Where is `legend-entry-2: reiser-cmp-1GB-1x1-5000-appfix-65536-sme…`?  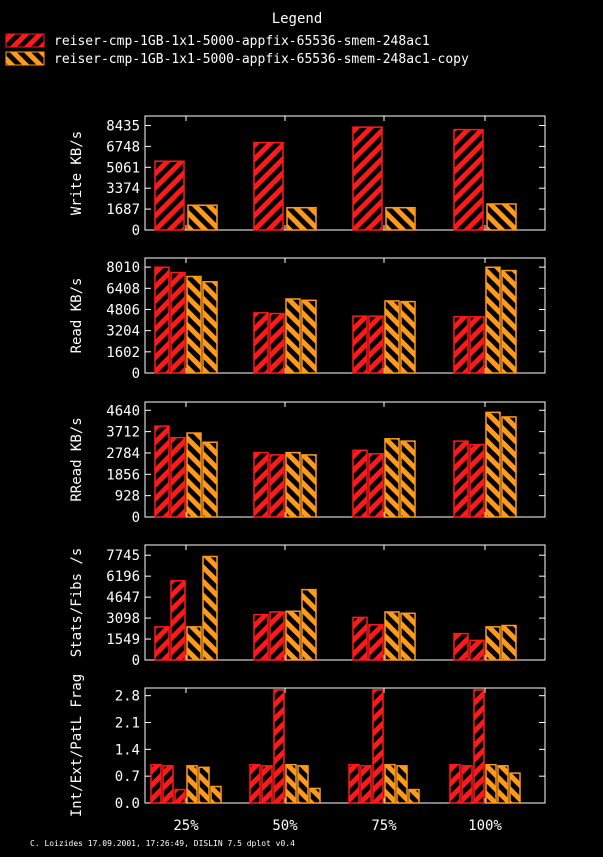
legend-entry-2: reiser-cmp-1GB-1x1-5000-appfix-65536-sme… is located at coordinates (261, 59).